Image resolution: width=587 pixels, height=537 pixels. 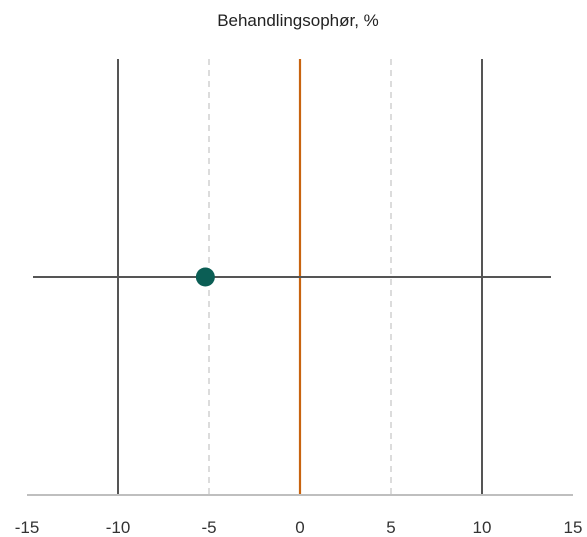 What do you see at coordinates (298, 20) in the screenshot?
I see `chart-title: Behandlingsophør, %` at bounding box center [298, 20].